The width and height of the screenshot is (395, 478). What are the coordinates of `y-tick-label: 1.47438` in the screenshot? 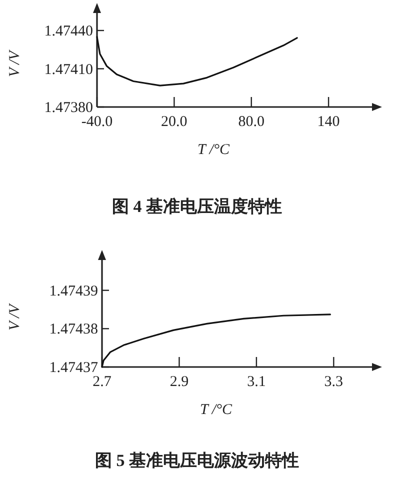 It's located at (73, 330).